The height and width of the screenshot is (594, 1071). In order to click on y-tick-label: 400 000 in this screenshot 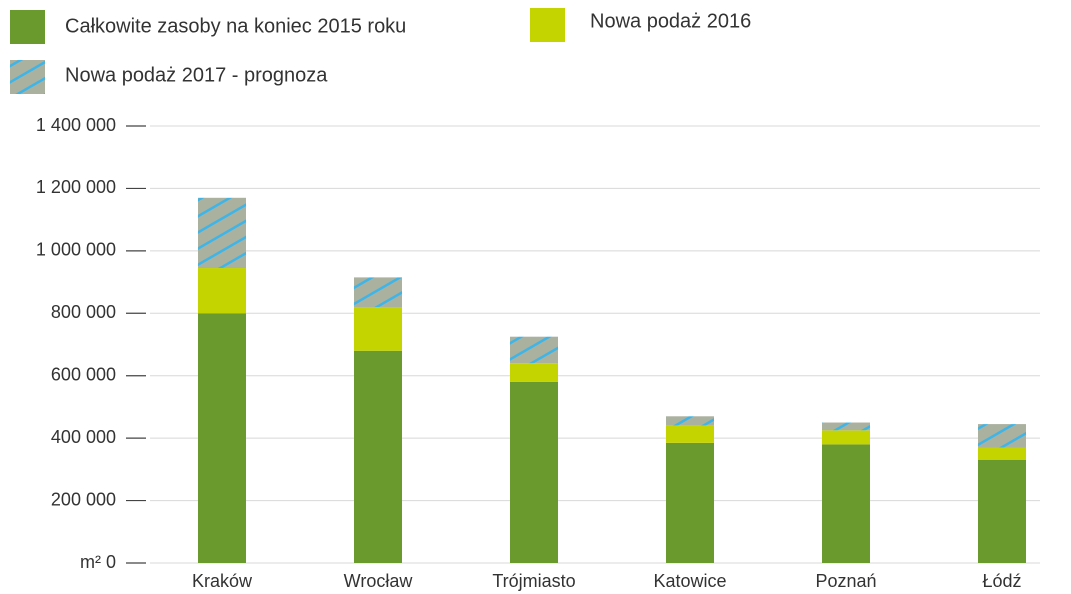, I will do `click(83, 437)`.